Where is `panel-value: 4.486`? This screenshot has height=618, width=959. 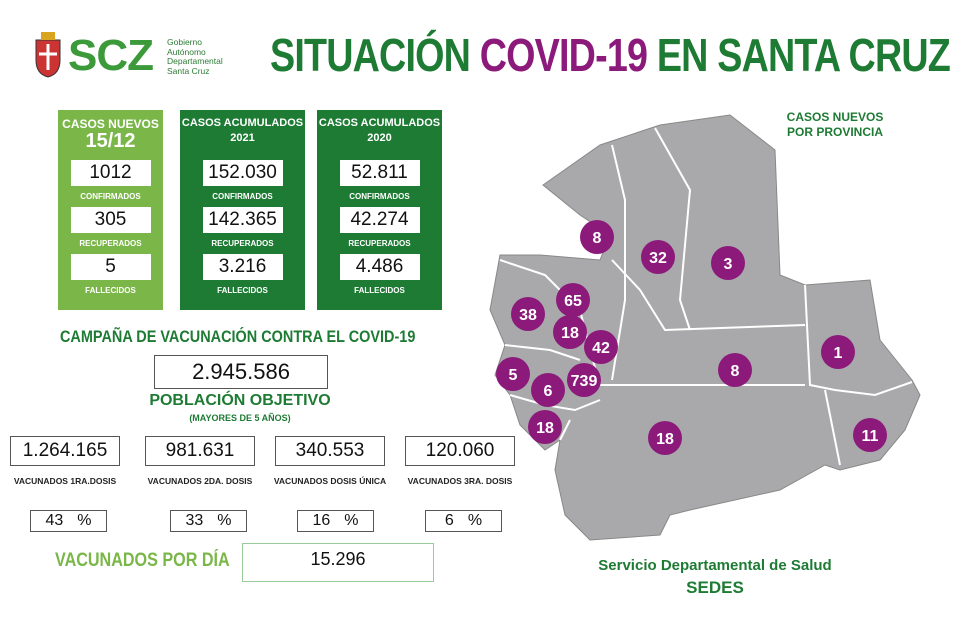
panel-value: 4.486 is located at coordinates (379, 267).